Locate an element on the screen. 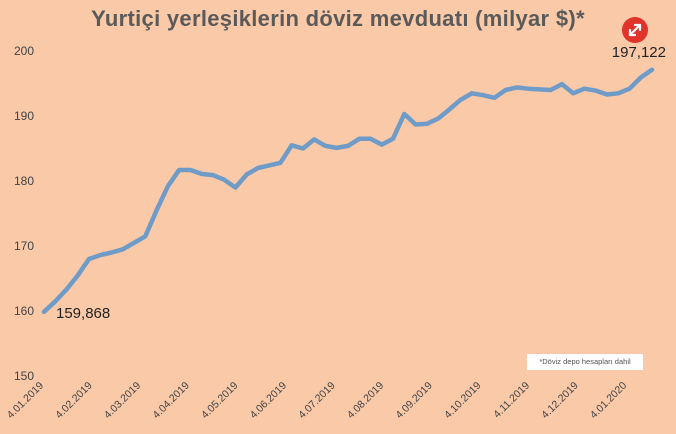 Image resolution: width=676 pixels, height=434 pixels. x-tick-label: 4.12.2019 is located at coordinates (560, 401).